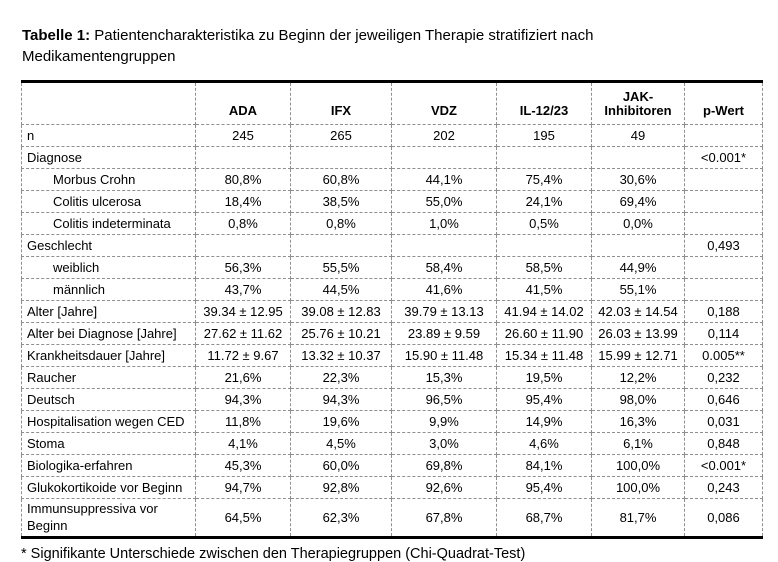 The image size is (778, 562). I want to click on cell-hospitalisation-wegen-ced-ada: 11,8%, so click(243, 422).